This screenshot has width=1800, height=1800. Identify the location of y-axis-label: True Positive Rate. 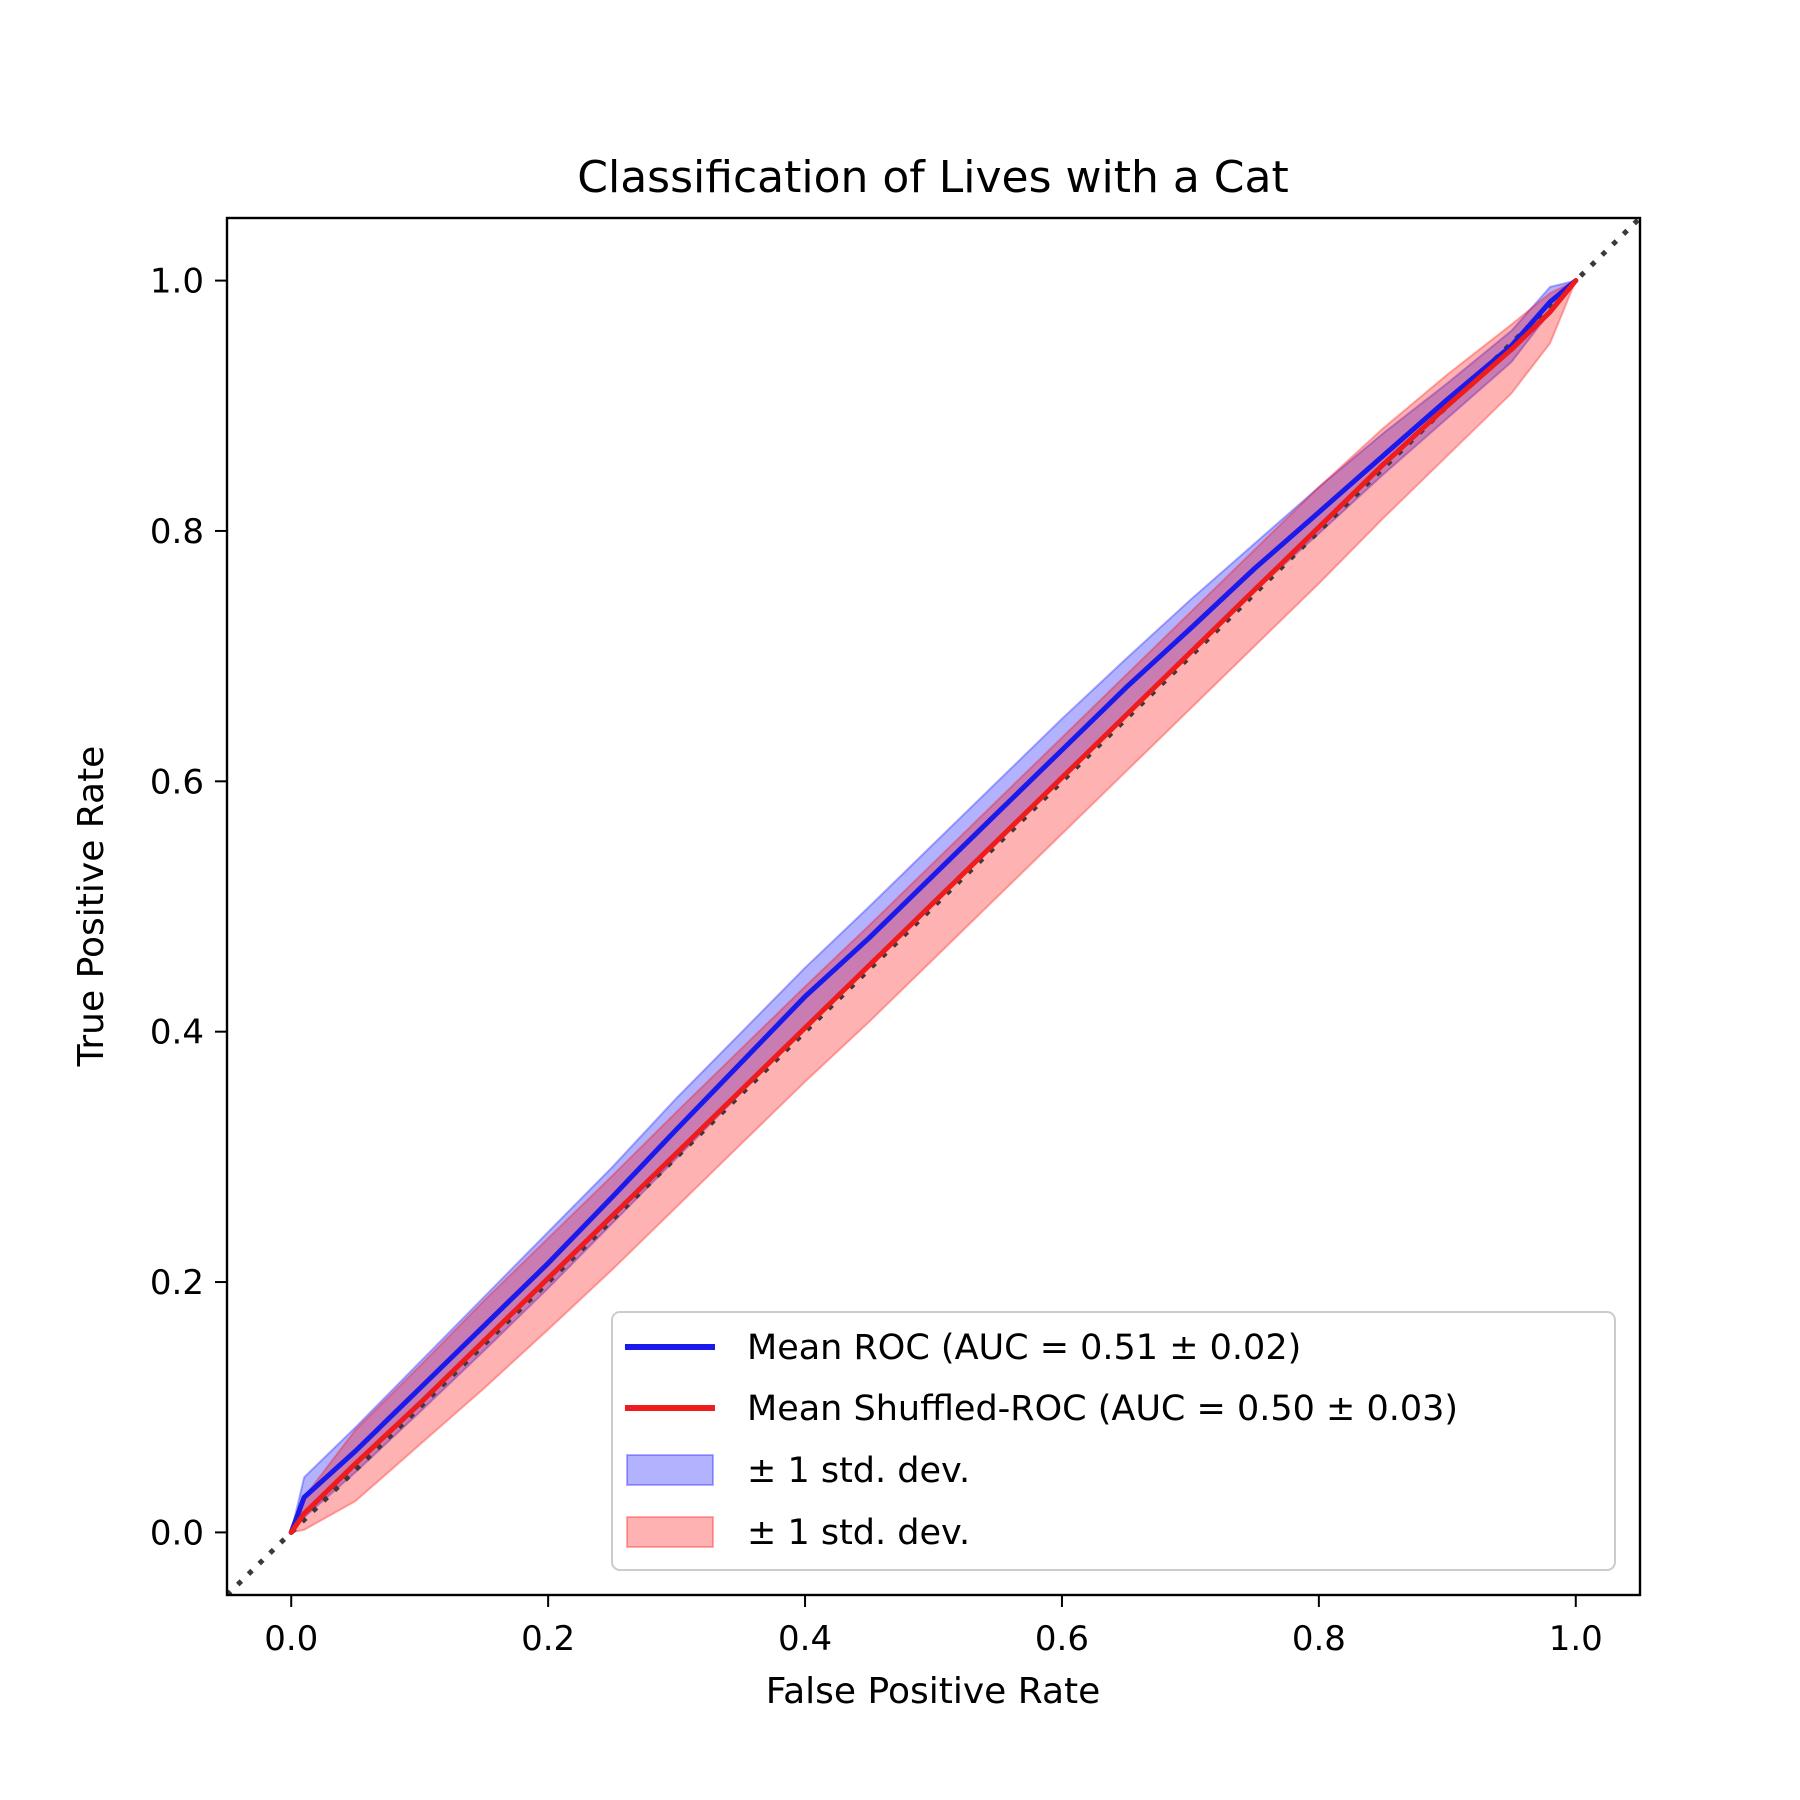
(91, 907).